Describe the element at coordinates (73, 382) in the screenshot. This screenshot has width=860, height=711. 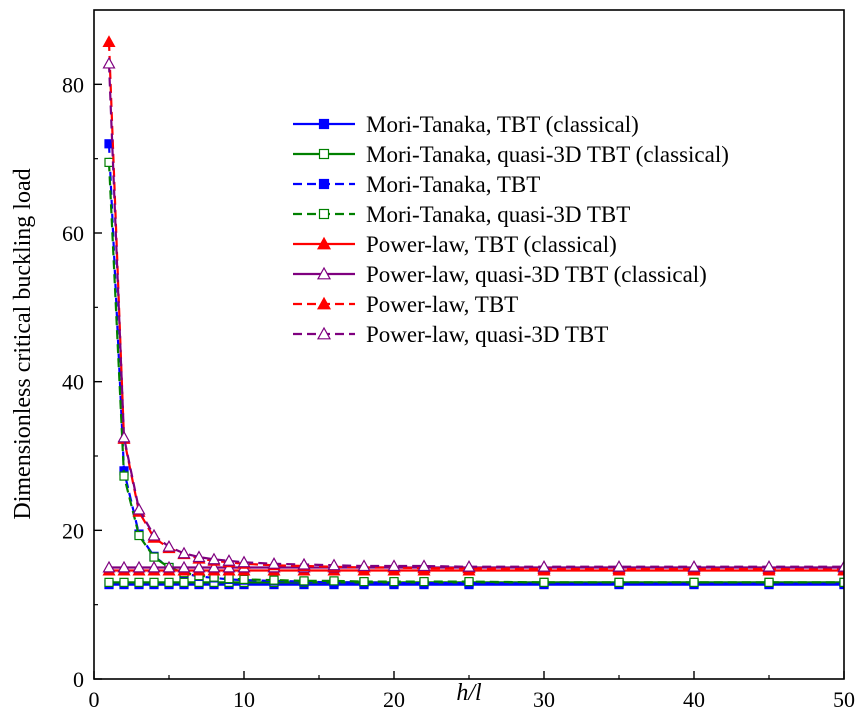
I see `y-tick-label: 40` at that location.